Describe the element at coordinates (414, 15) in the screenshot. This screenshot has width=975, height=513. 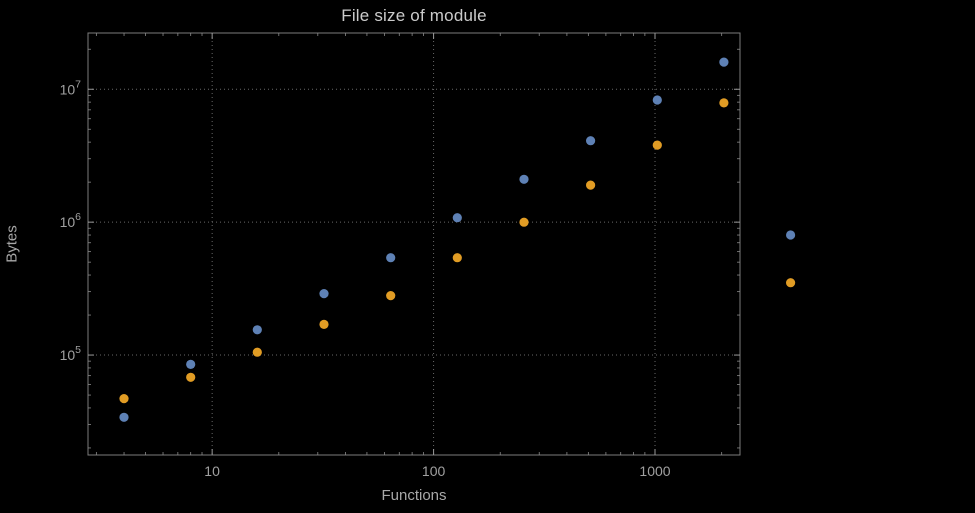
I see `chart-title: File size of module` at that location.